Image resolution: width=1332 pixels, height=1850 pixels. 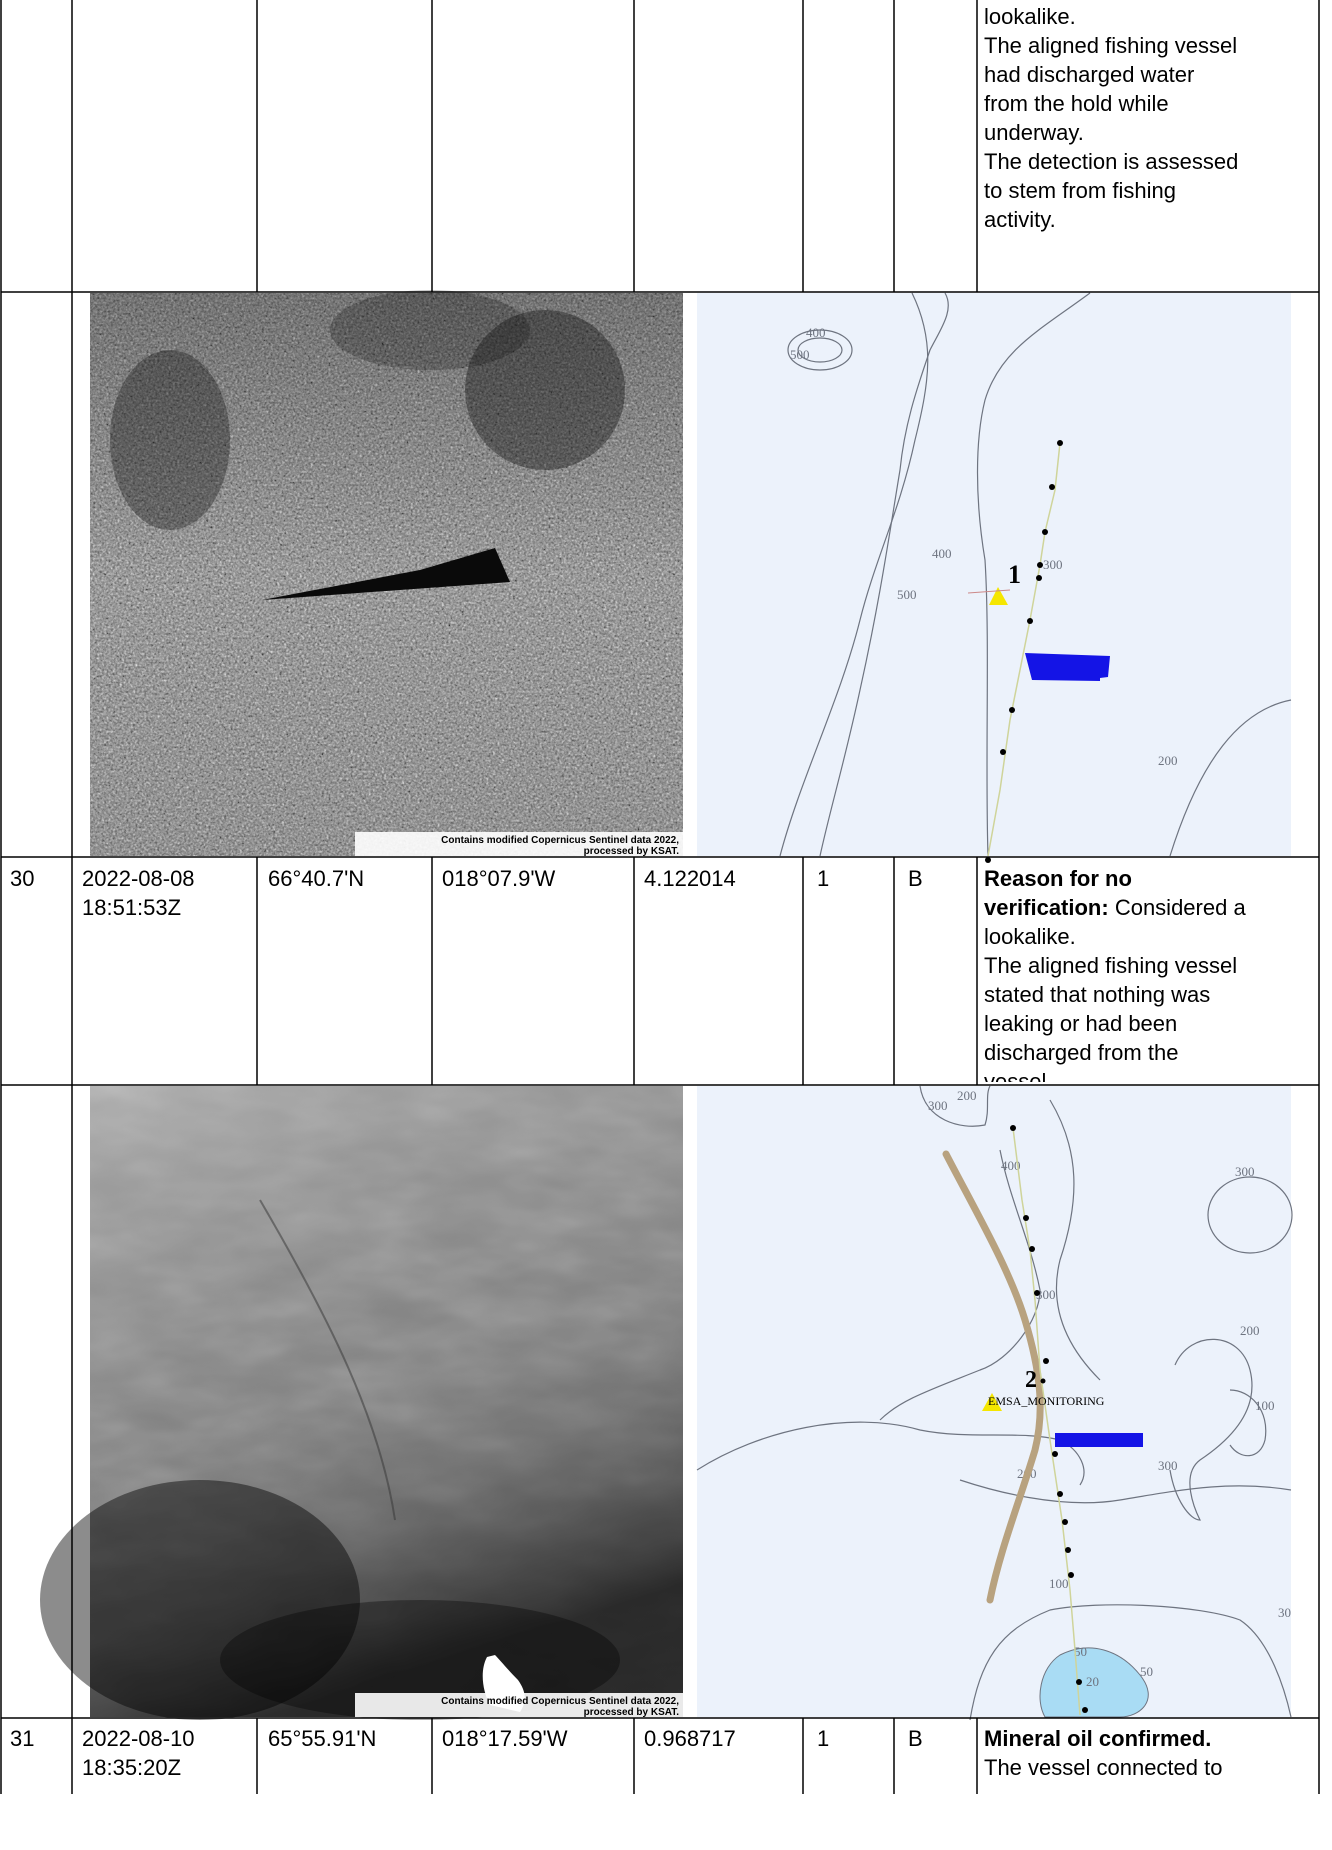 I want to click on remarks-line: vessel., so click(x=1018, y=1075).